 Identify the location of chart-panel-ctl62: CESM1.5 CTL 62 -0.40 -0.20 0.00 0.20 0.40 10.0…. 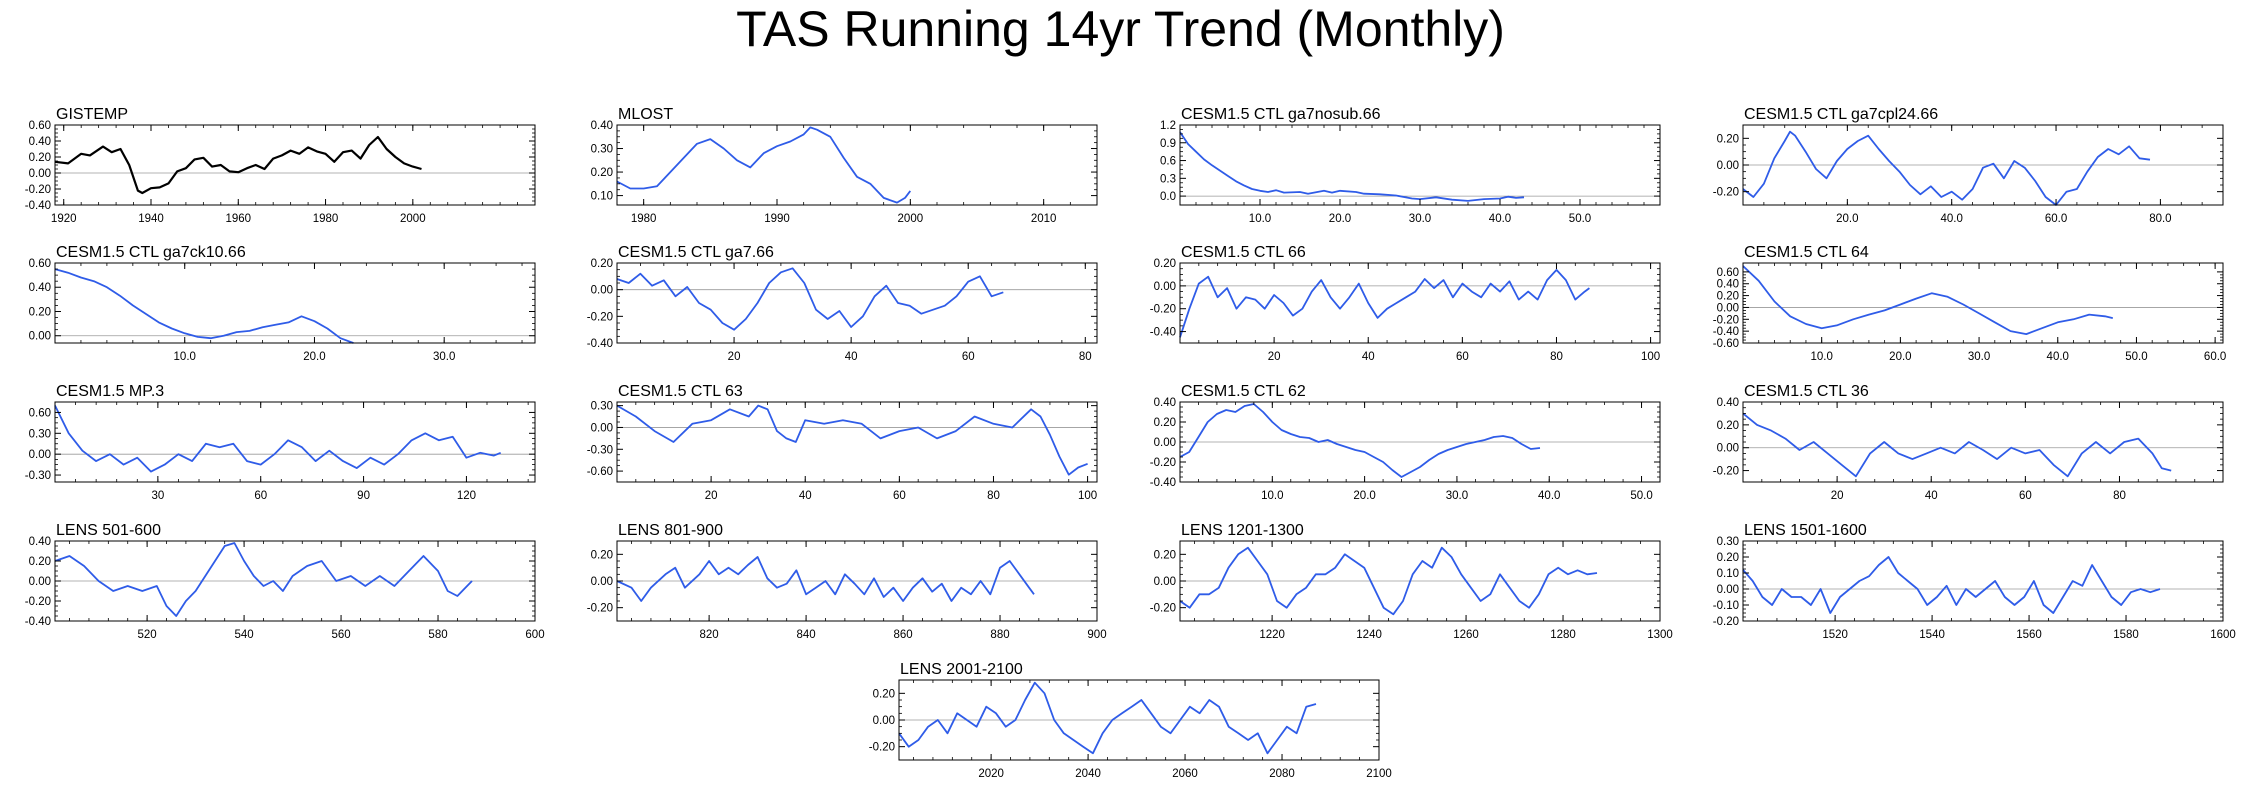
(1405, 442).